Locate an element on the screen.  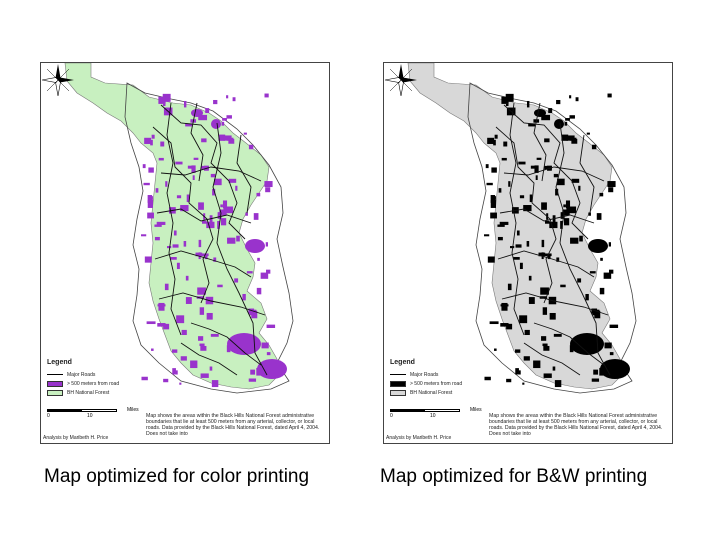
legend-title: Legend is located at coordinates (59, 362).